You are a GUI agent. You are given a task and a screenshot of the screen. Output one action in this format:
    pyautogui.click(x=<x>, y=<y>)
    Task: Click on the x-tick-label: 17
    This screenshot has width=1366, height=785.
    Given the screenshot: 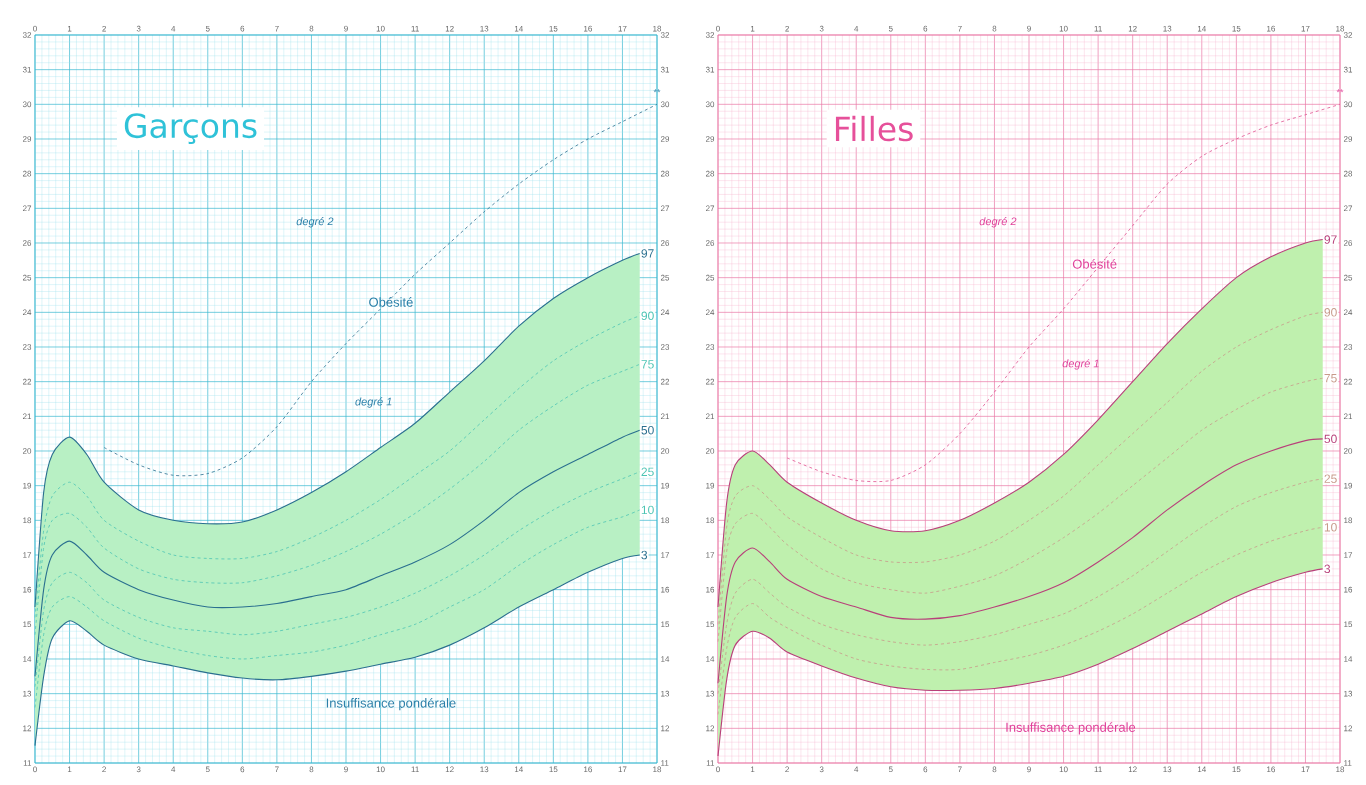 What is the action you would take?
    pyautogui.click(x=622, y=769)
    